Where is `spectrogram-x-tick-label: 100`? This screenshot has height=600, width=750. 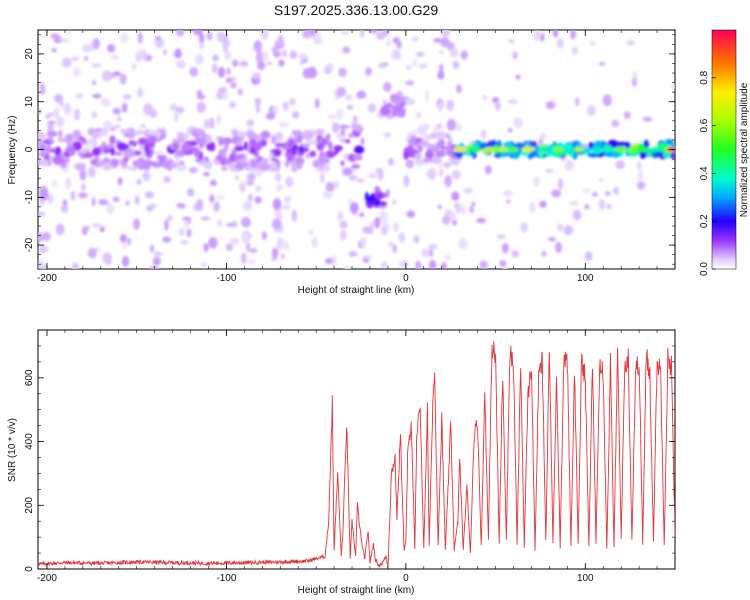 spectrogram-x-tick-label: 100 is located at coordinates (585, 278).